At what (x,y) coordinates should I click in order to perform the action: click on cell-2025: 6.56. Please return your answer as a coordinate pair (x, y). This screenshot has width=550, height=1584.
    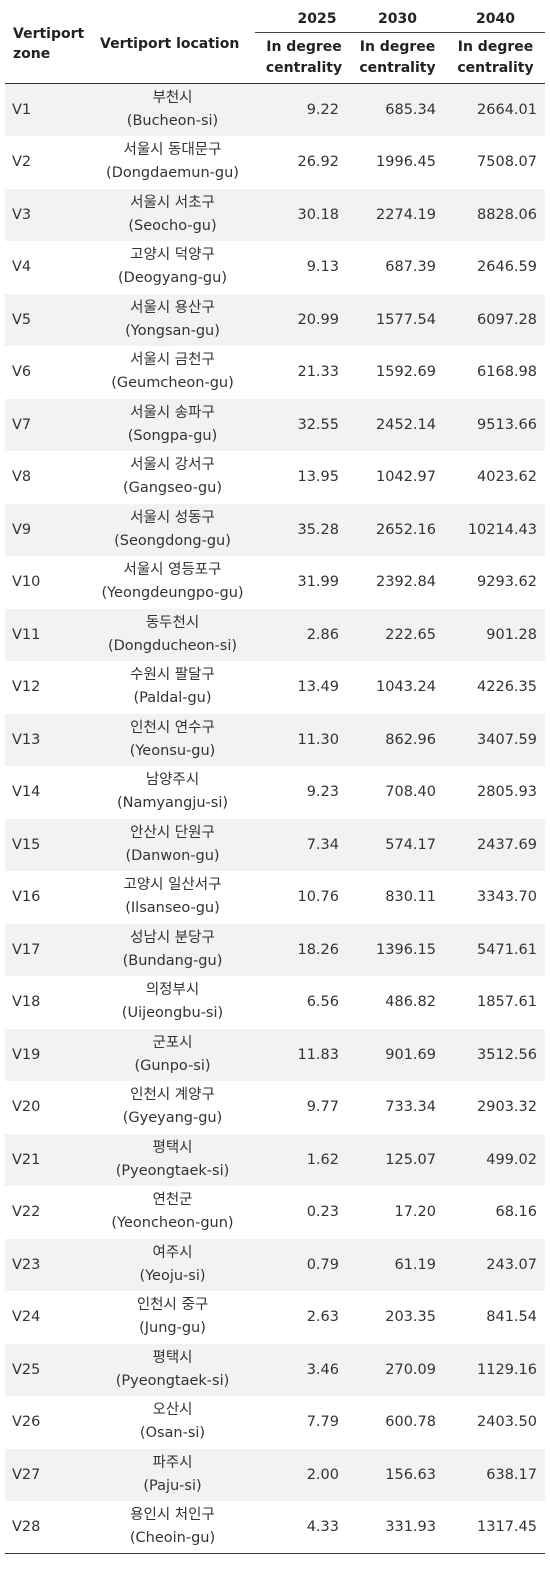
    Looking at the image, I should click on (302, 1002).